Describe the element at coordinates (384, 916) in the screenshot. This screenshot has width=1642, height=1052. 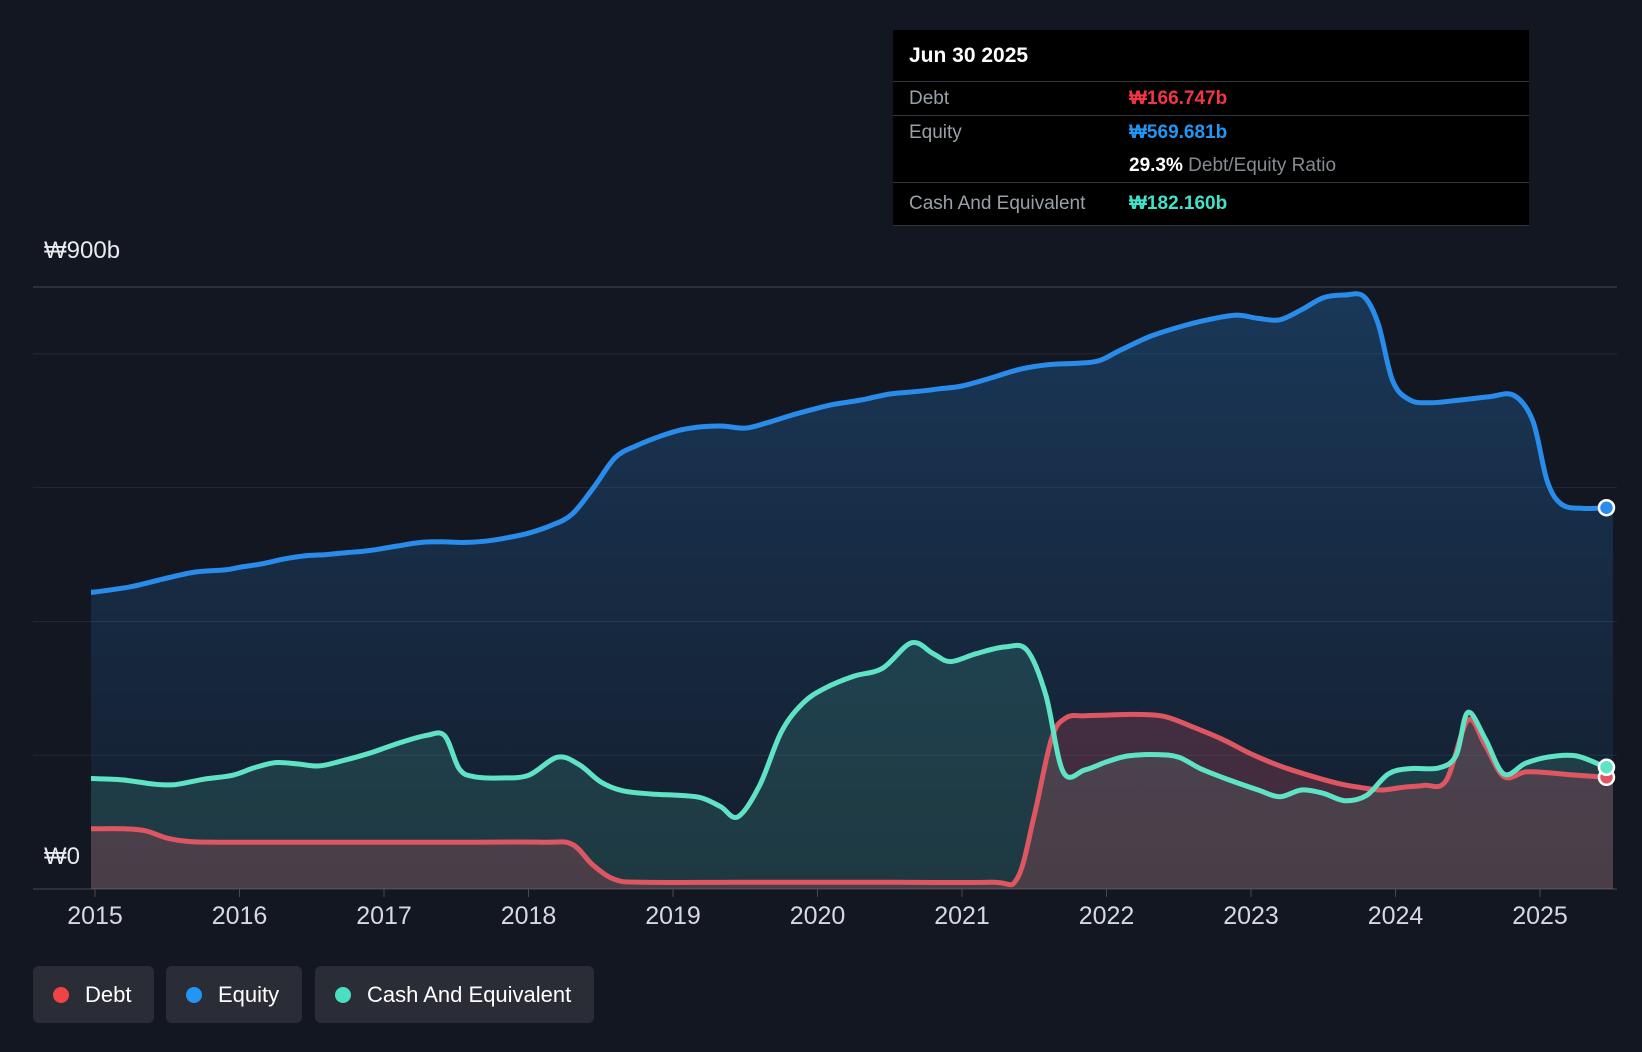
I see `x-axis-label-2017: 2017` at that location.